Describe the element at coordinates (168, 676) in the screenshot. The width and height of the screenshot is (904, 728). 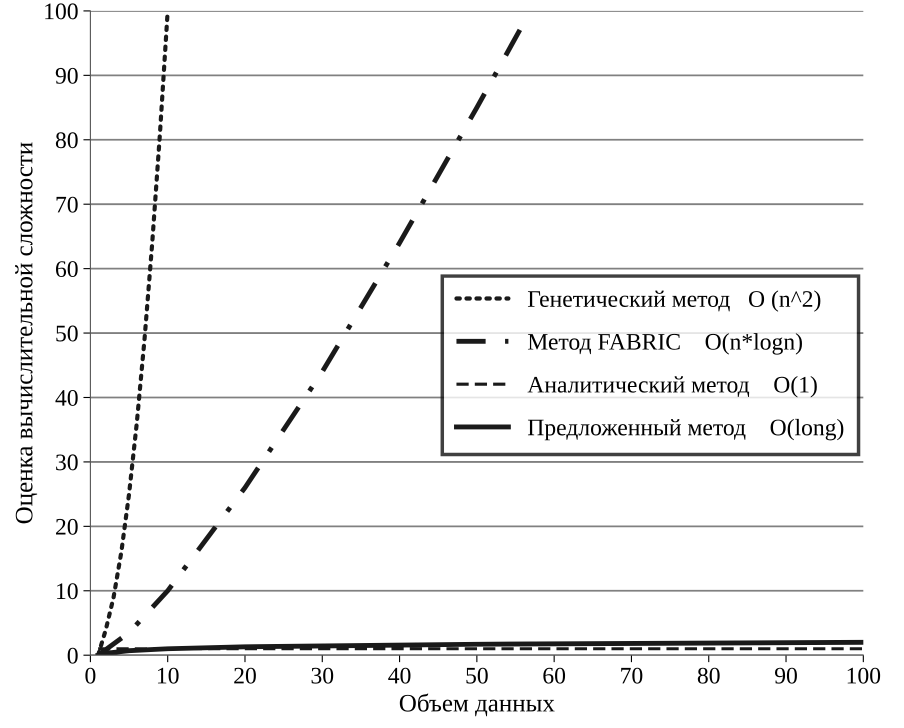
I see `x-tick-label: 10` at that location.